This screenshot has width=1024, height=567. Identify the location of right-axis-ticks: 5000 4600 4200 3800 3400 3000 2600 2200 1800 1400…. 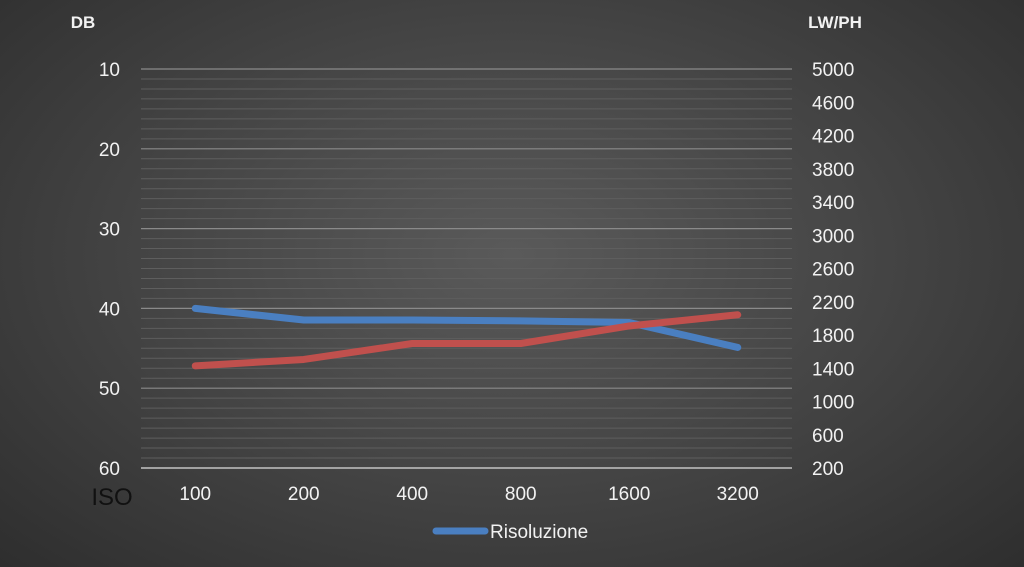
(833, 270).